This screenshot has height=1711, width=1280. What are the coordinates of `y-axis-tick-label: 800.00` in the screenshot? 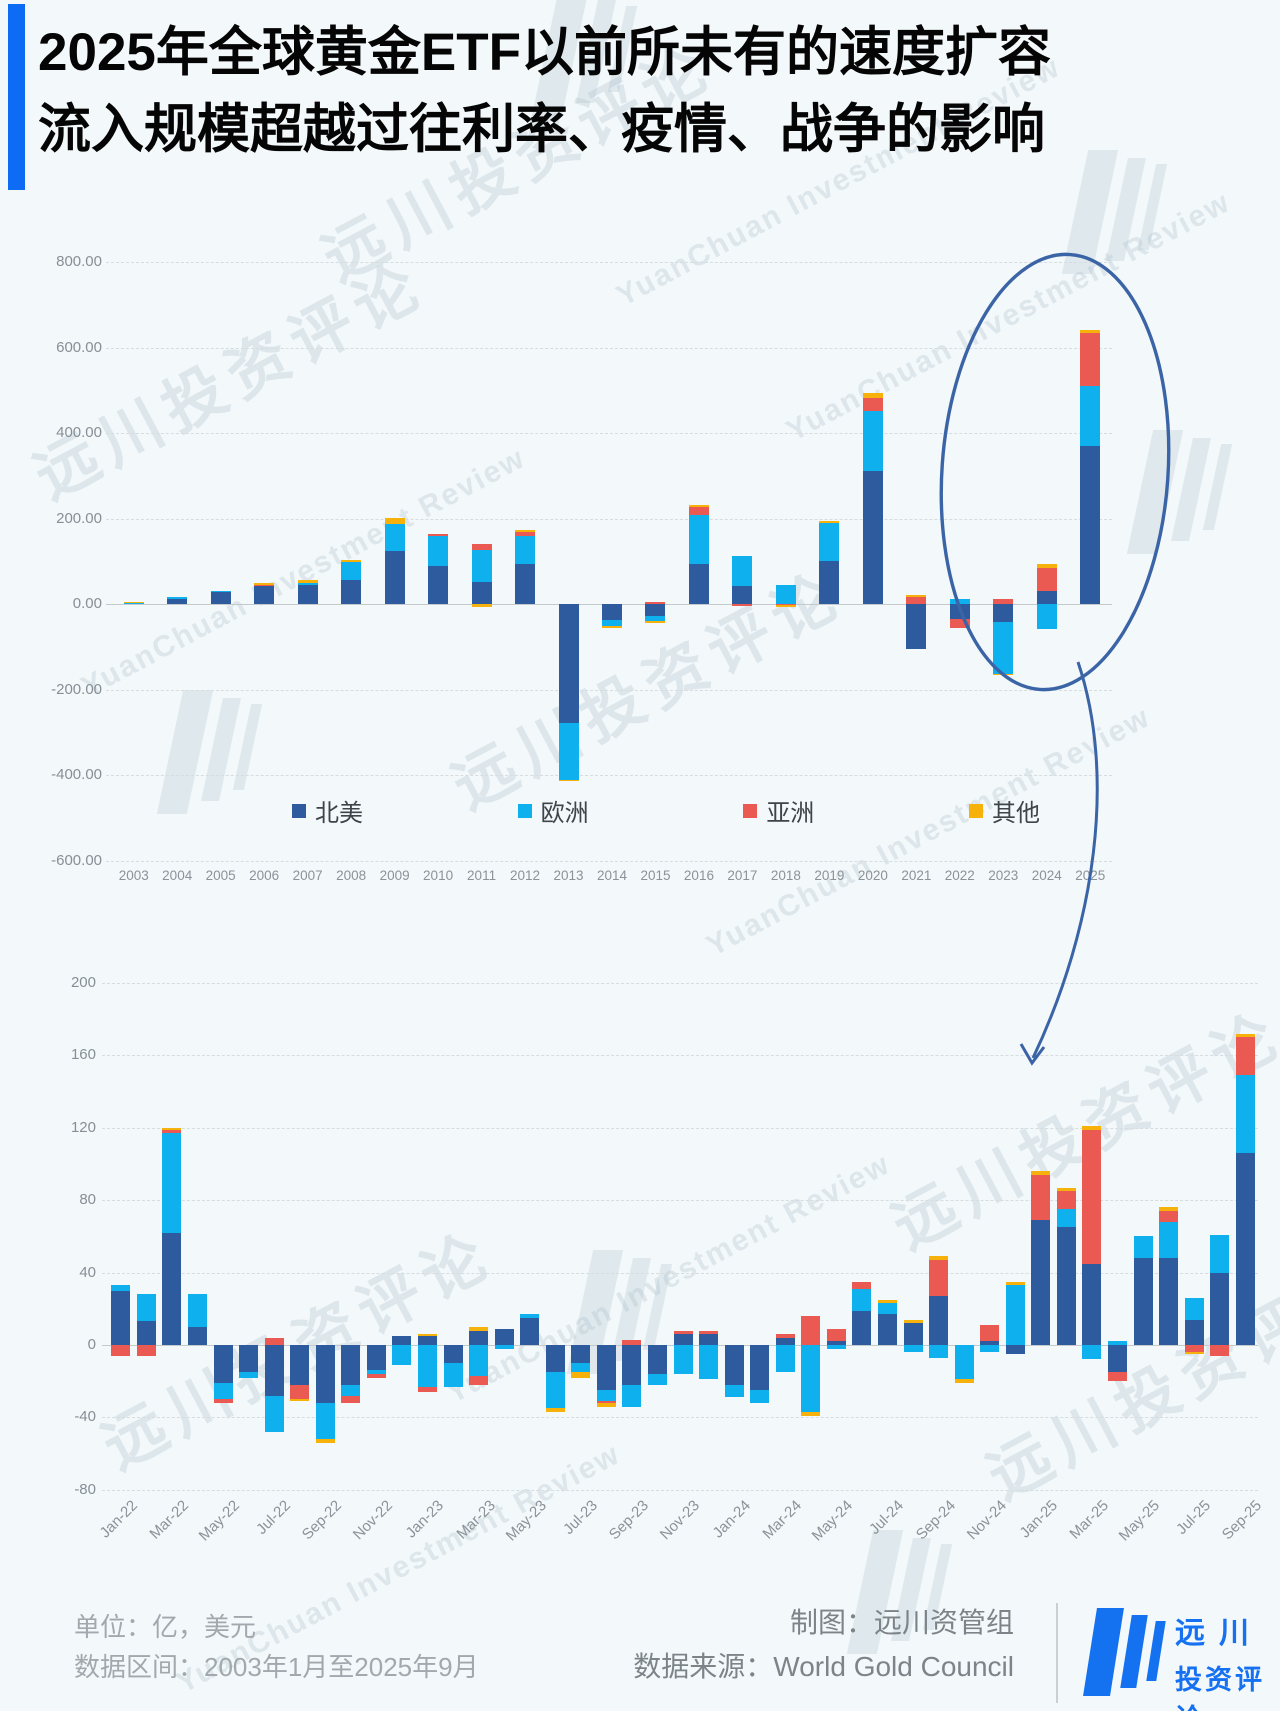 It's located at (79, 261).